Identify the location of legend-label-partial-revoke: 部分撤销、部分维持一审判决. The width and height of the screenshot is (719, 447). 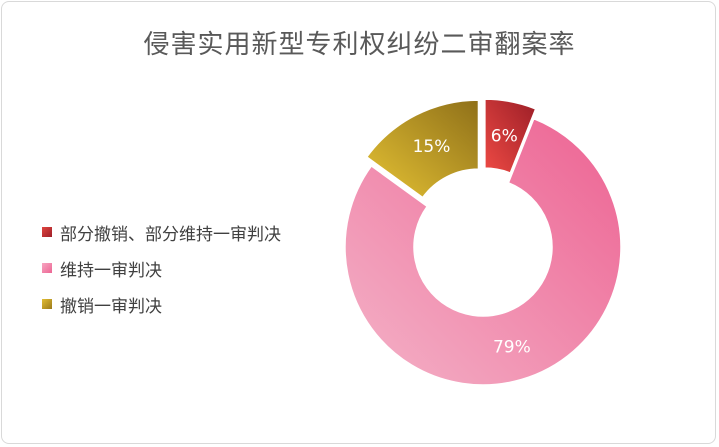
(170, 234).